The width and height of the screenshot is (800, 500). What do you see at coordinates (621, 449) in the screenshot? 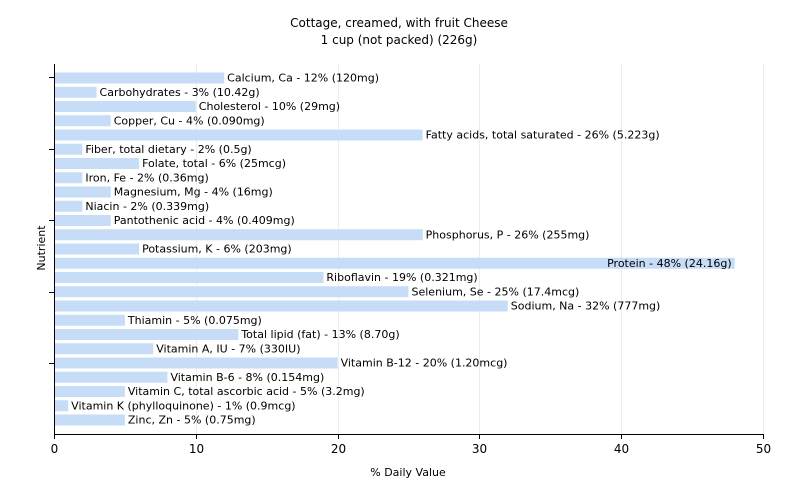
I see `x-tick-label: 40` at bounding box center [621, 449].